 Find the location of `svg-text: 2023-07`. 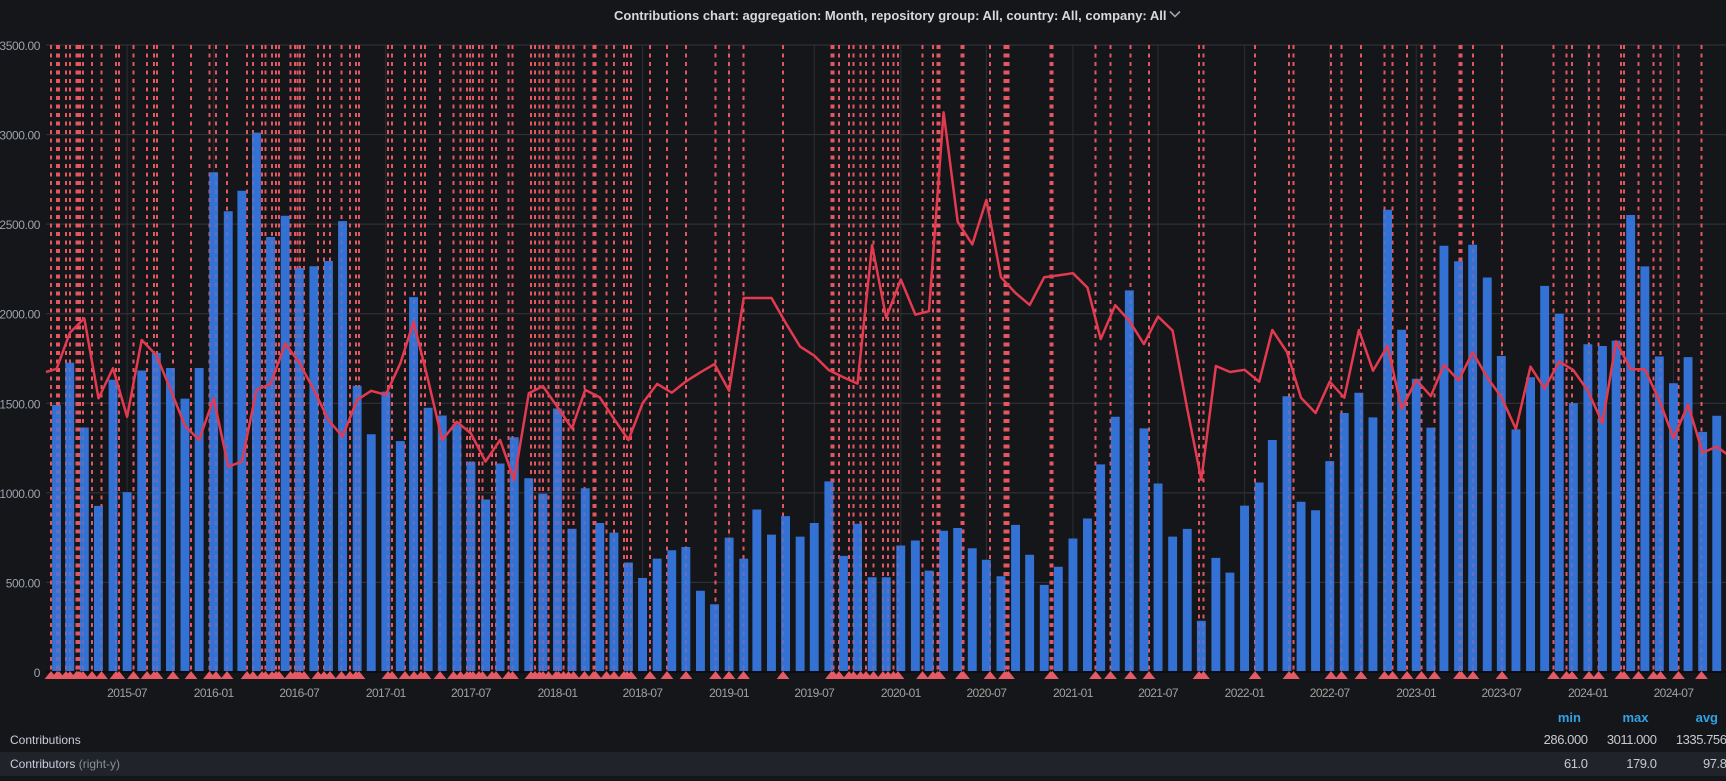

svg-text: 2023-07 is located at coordinates (1501, 693).